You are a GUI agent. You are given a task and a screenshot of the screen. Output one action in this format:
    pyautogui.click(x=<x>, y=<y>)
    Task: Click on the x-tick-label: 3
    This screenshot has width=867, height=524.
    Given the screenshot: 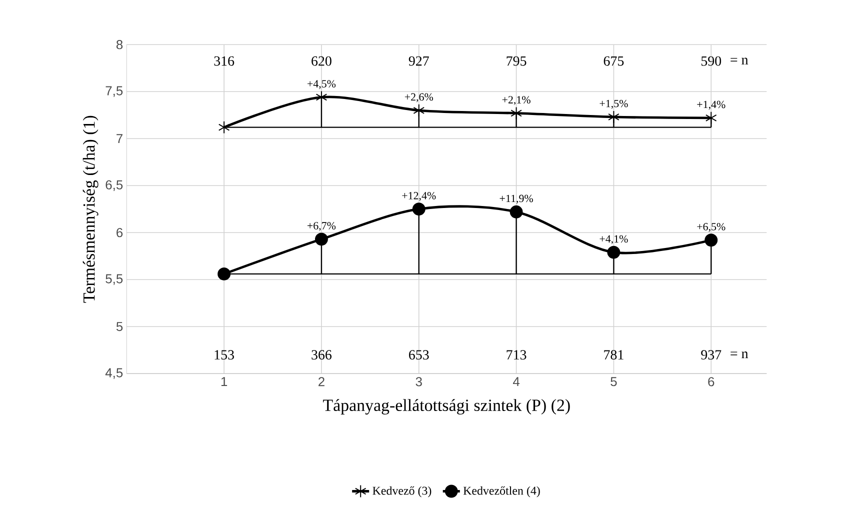 What is the action you would take?
    pyautogui.click(x=419, y=381)
    